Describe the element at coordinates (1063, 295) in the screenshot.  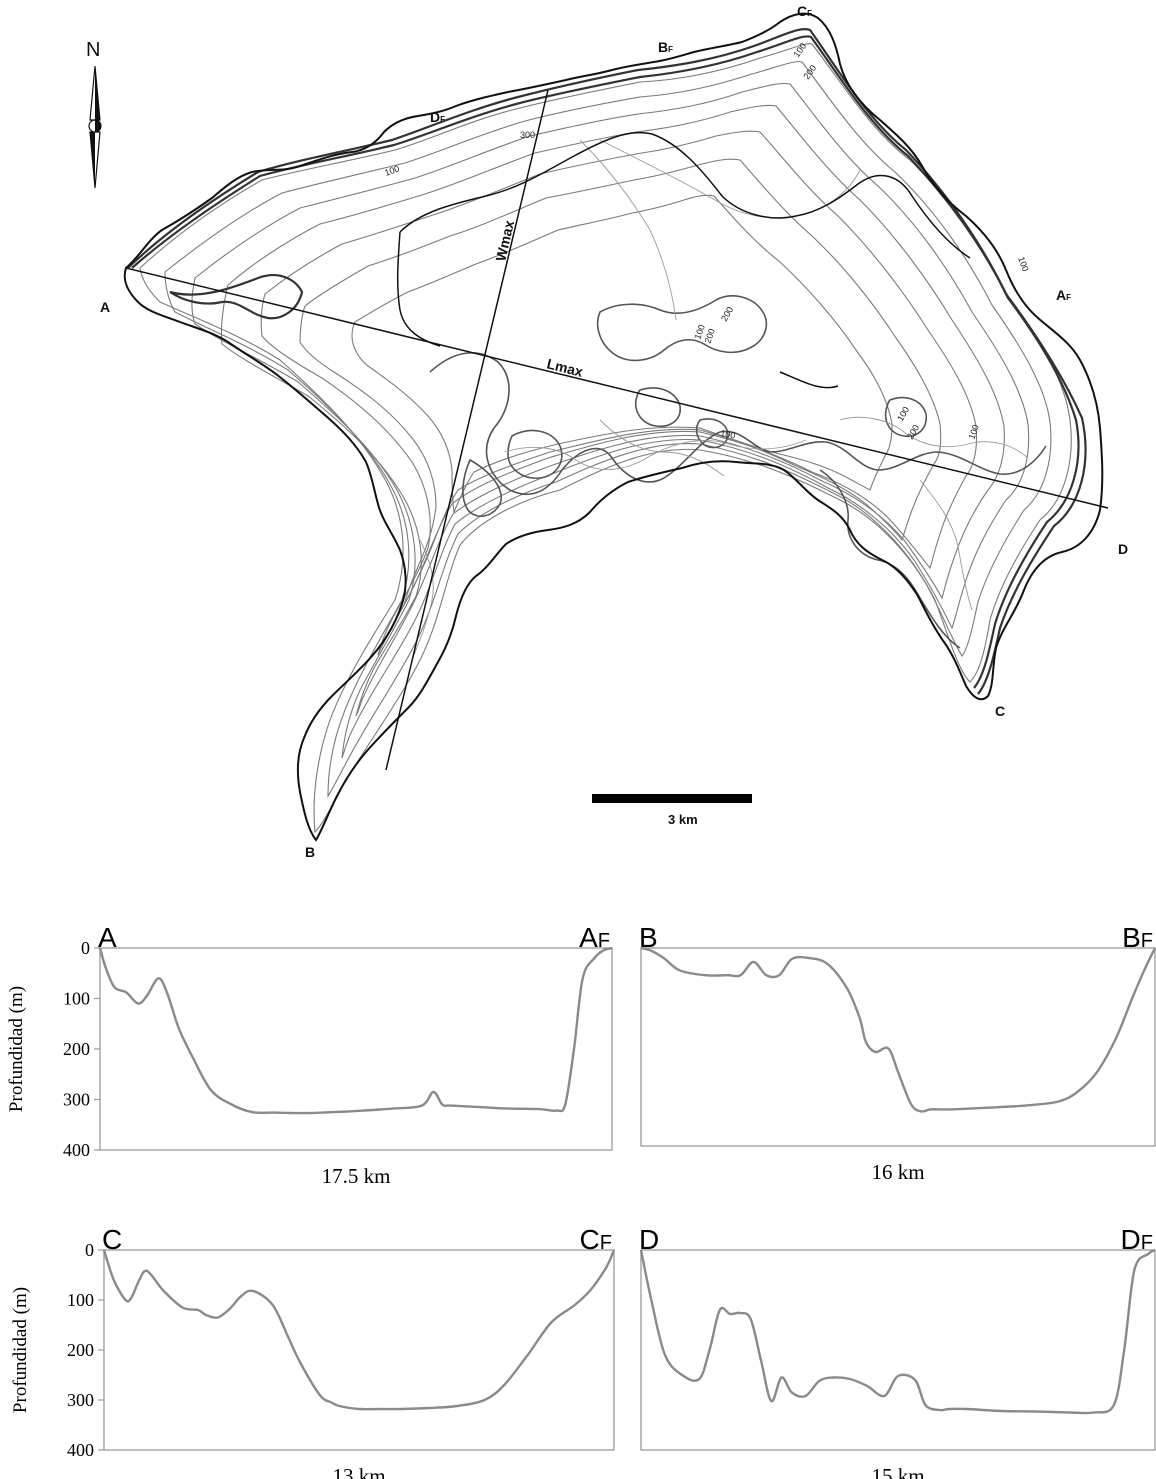
I see `endpoint-af-label: AF` at that location.